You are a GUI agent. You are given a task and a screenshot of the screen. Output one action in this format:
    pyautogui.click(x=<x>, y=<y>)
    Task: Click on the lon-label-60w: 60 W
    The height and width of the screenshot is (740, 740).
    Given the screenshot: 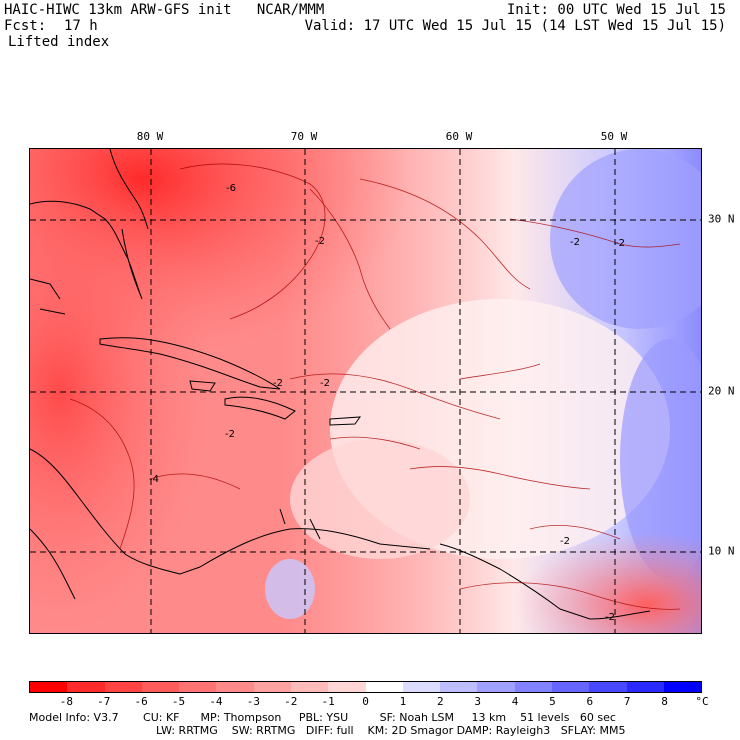 What is the action you would take?
    pyautogui.click(x=459, y=136)
    